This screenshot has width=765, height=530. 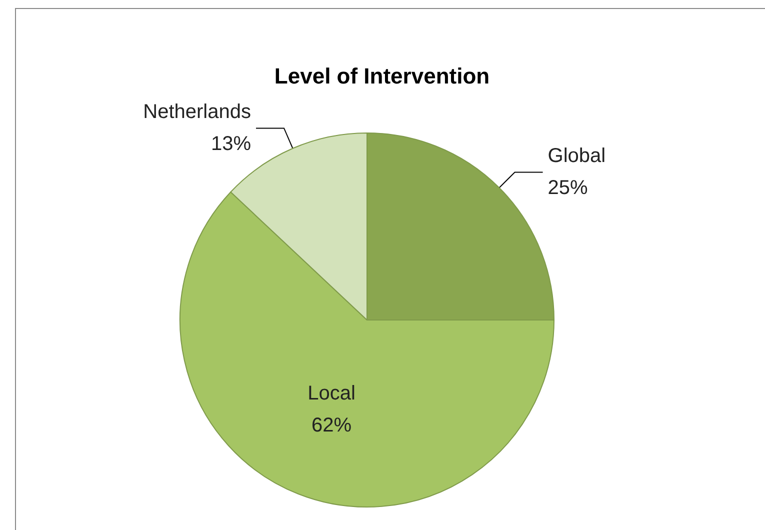 I want to click on slice-label: Global, so click(x=577, y=156).